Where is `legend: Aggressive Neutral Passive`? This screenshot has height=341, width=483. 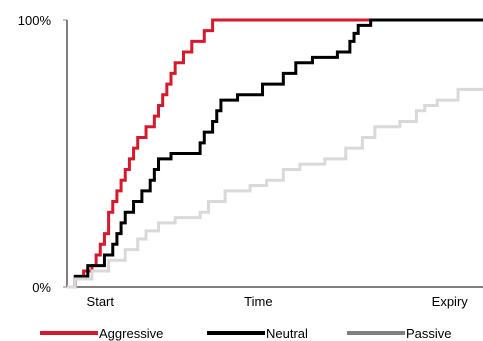
legend: Aggressive Neutral Passive is located at coordinates (246, 333).